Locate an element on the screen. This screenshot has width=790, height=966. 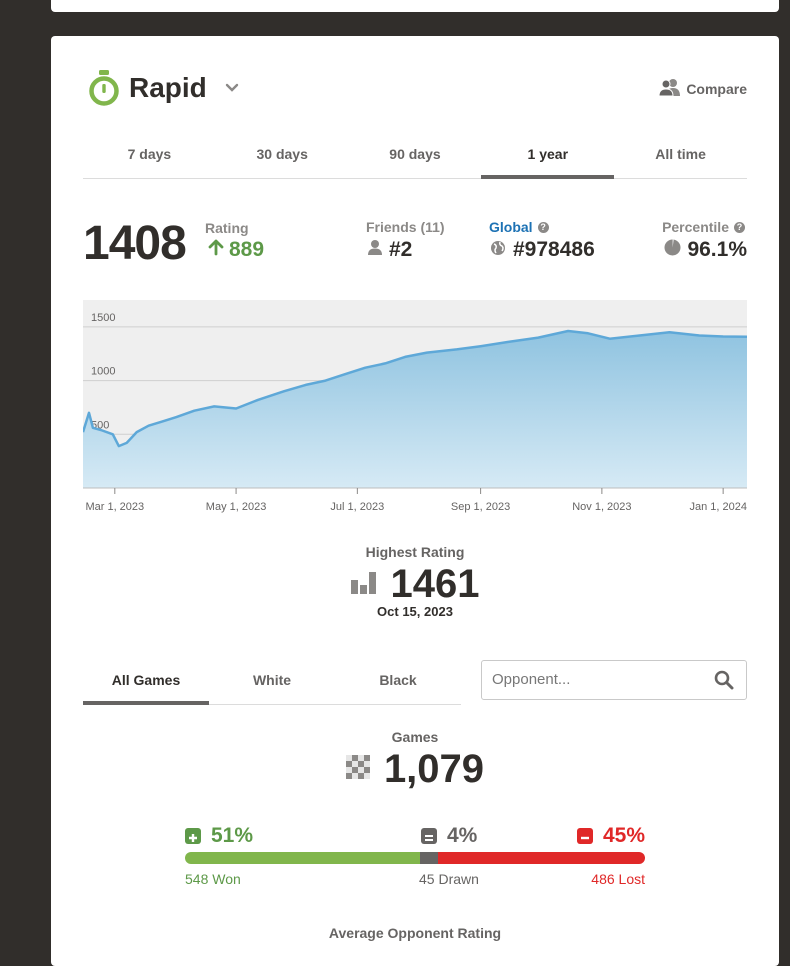
chessboard-icon is located at coordinates (357, 769).